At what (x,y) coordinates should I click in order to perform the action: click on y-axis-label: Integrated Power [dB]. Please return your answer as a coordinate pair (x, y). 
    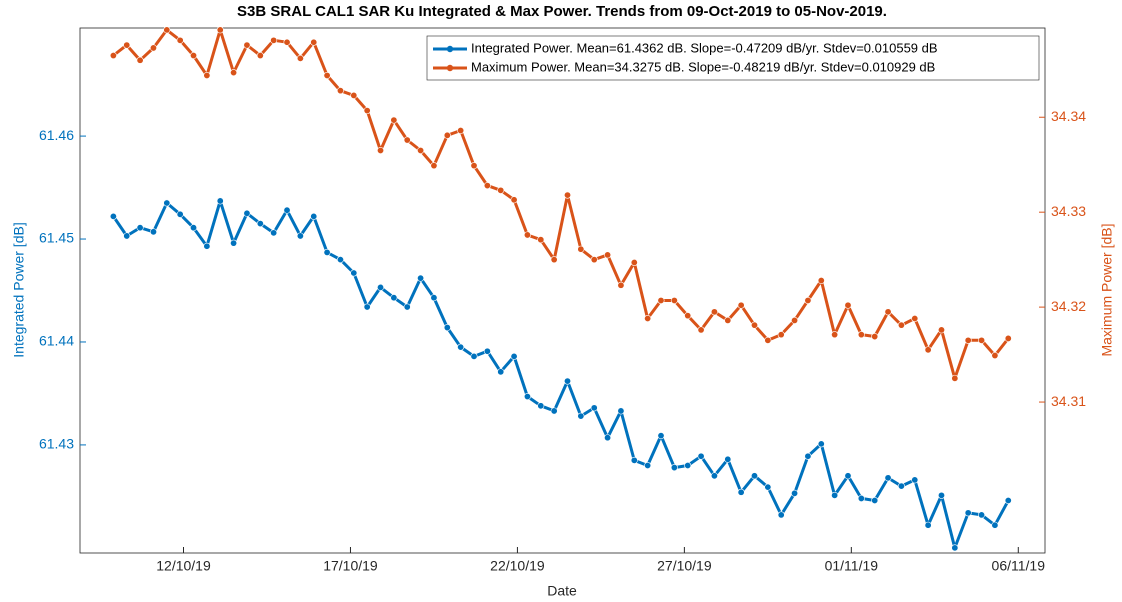
    Looking at the image, I should click on (19, 289).